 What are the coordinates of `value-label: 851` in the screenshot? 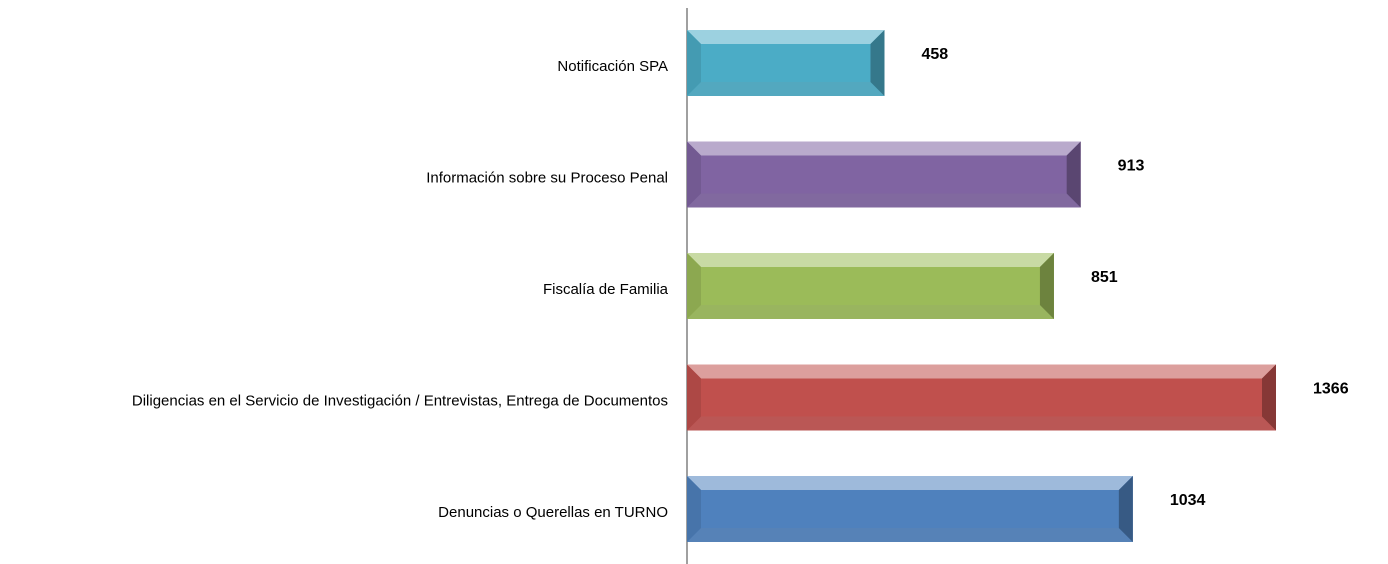 It's located at (1104, 277).